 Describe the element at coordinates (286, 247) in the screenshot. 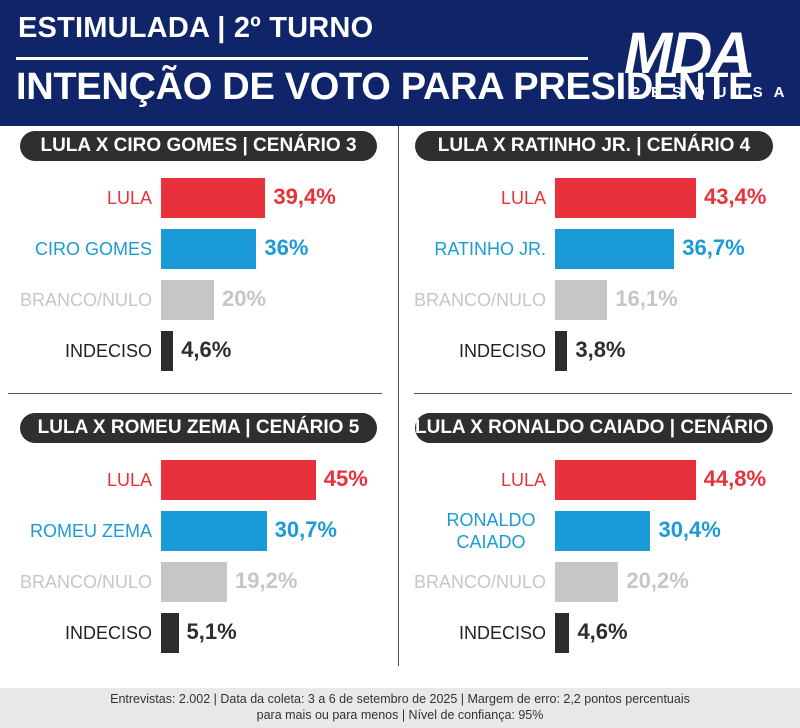

I see `value-label: 36%` at that location.